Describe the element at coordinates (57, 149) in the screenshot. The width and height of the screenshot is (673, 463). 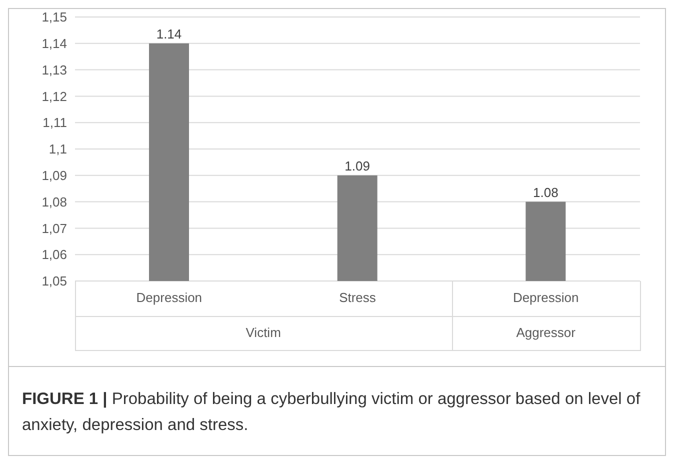
I see `y-tick-label: 1,1` at that location.